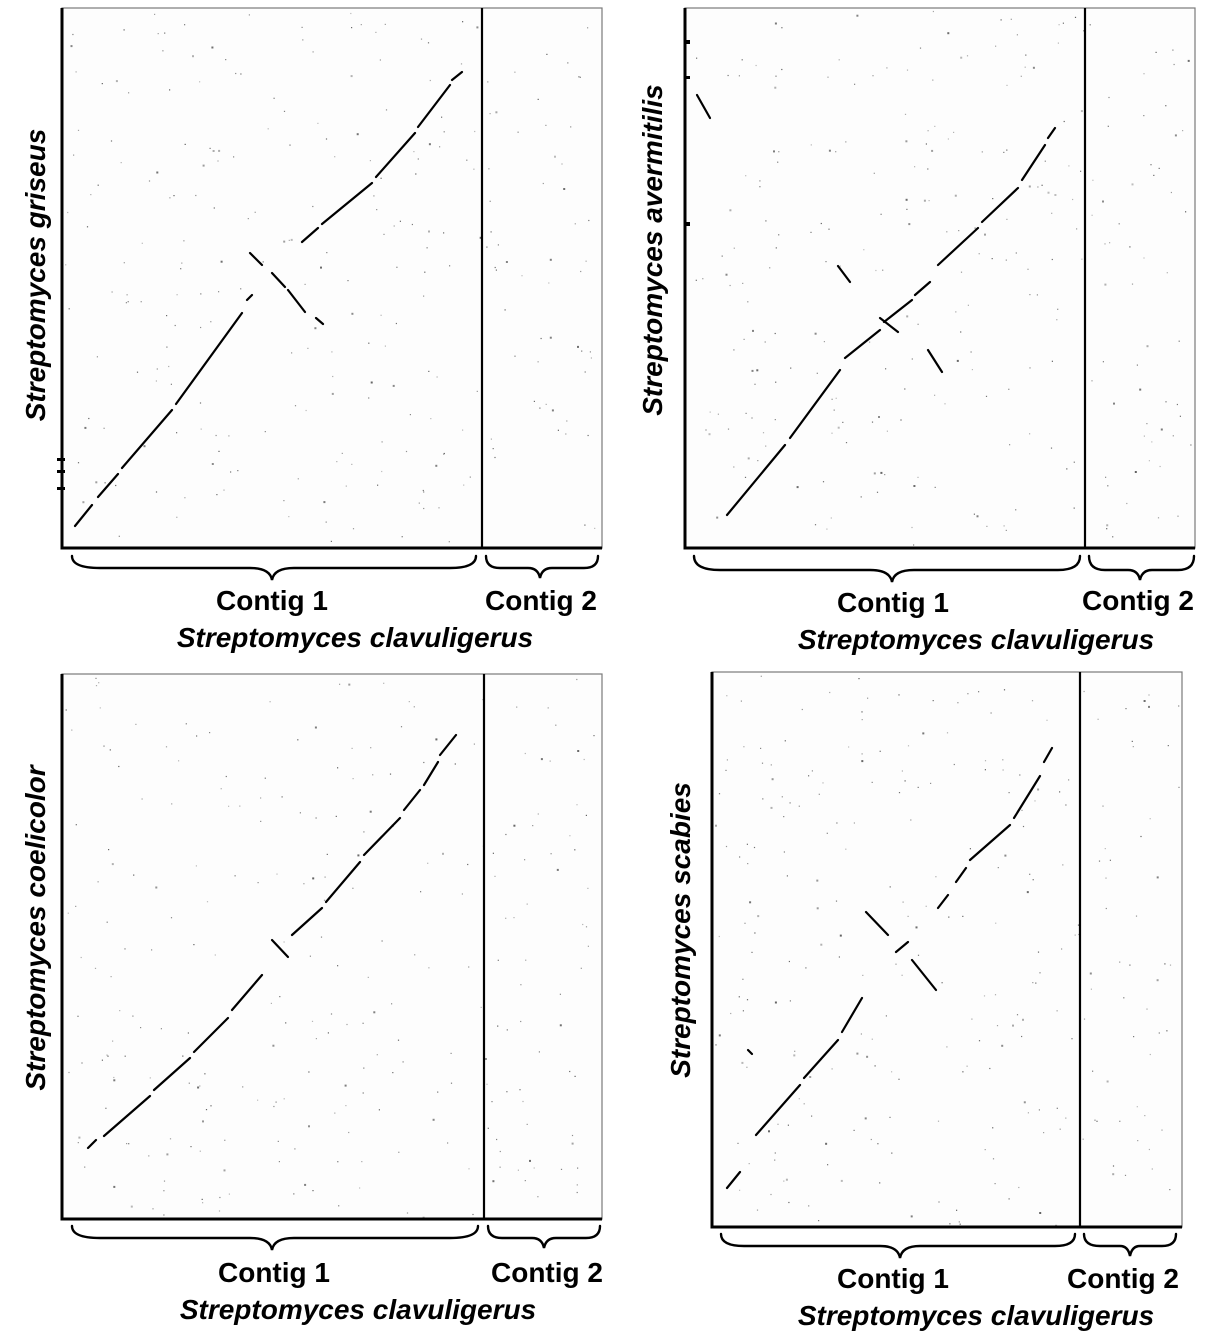 The width and height of the screenshot is (1212, 1335). Describe the element at coordinates (1123, 1278) in the screenshot. I see `contig2-label-scabies: Contig 2` at that location.